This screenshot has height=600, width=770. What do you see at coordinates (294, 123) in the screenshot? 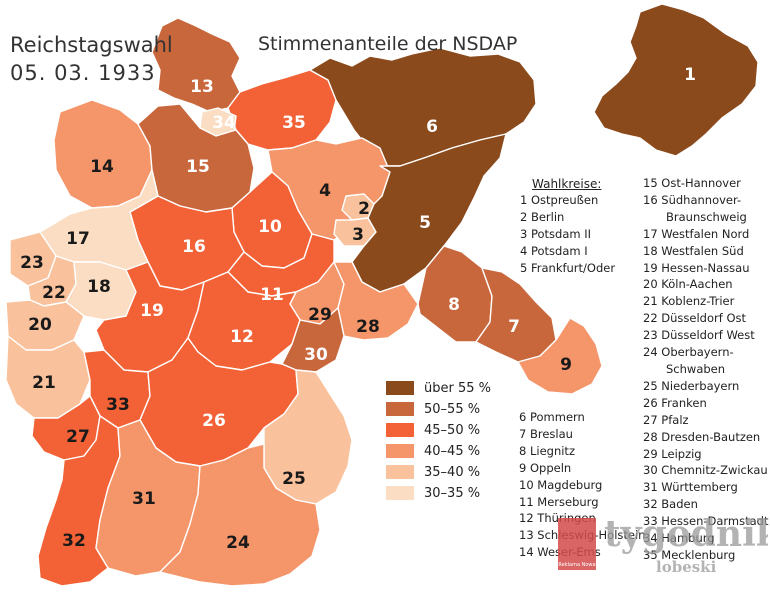
I see `region-label-35: 35` at bounding box center [294, 123].